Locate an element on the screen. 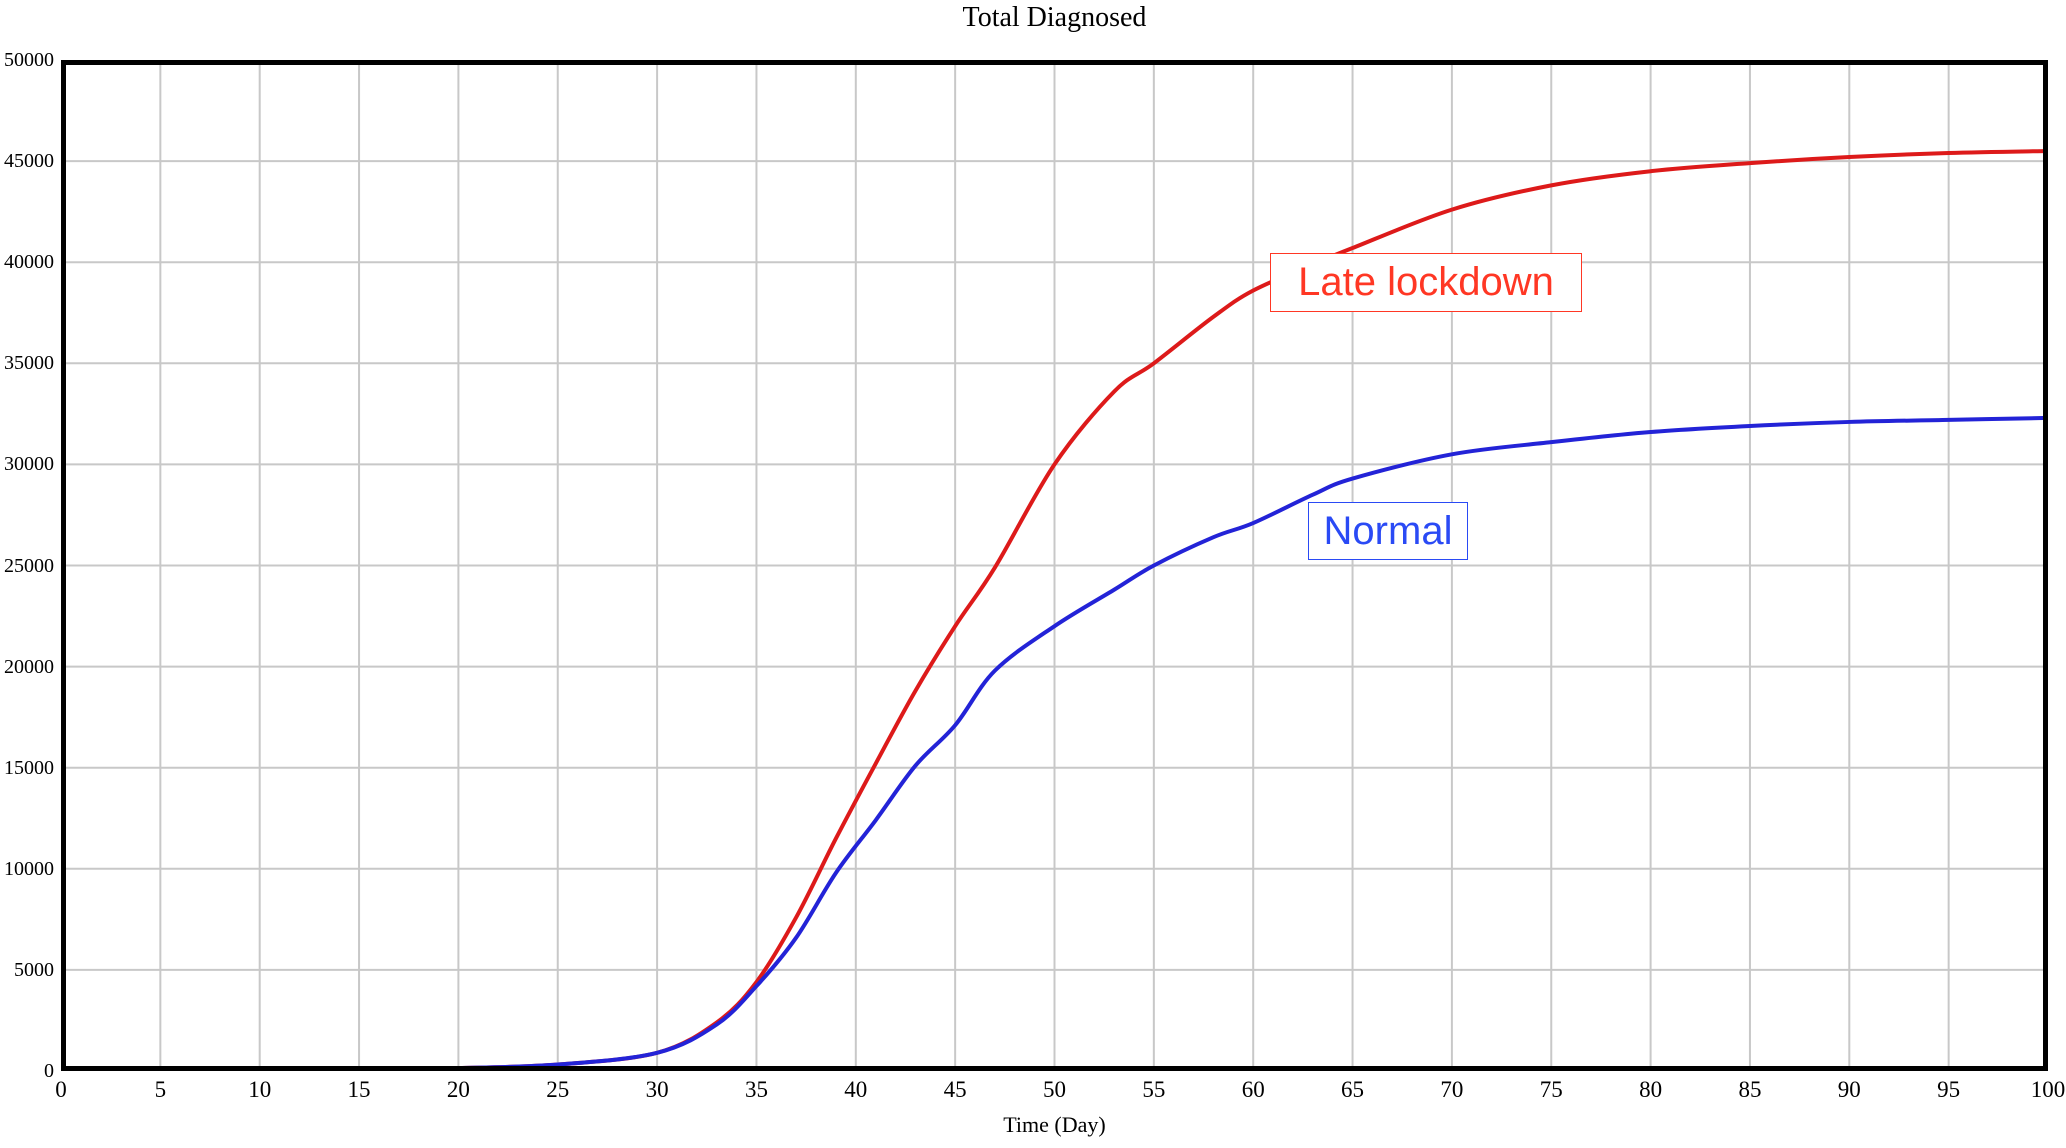 The height and width of the screenshot is (1148, 2066). series-label-normal-text: Normal is located at coordinates (1388, 530).